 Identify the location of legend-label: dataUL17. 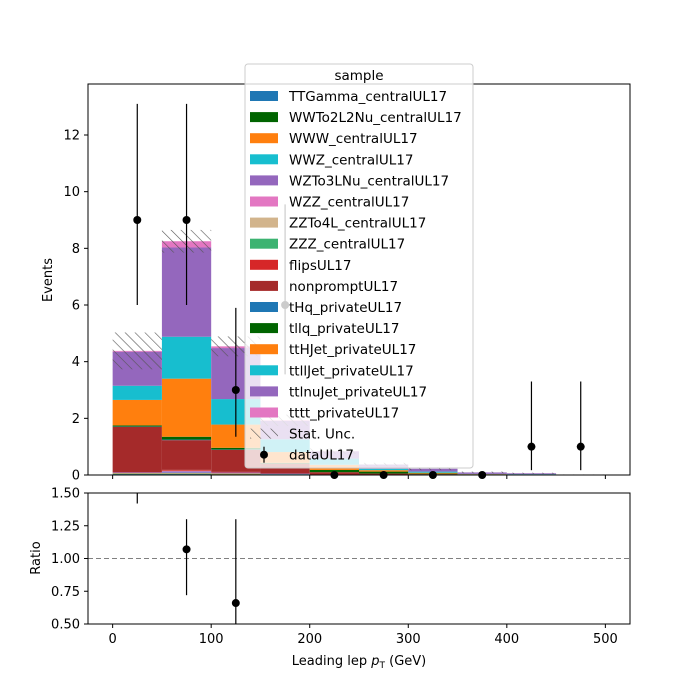
(321, 456).